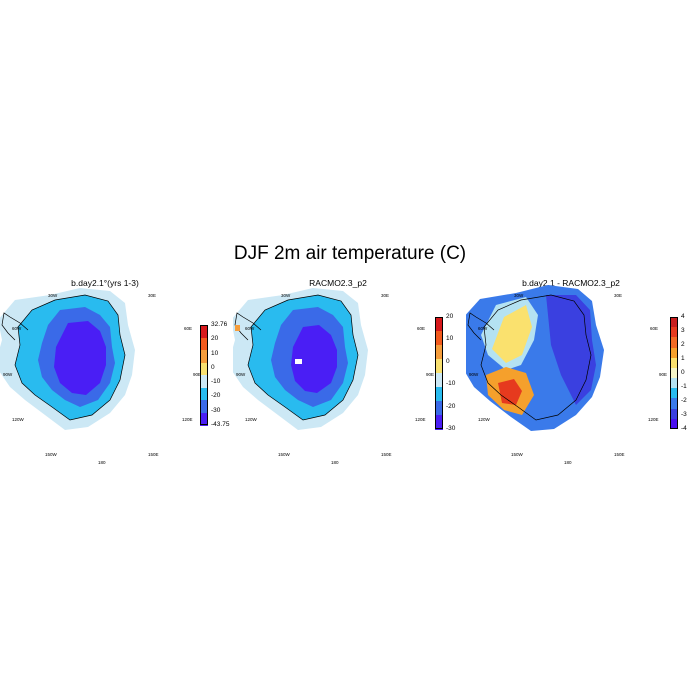 The width and height of the screenshot is (700, 700). I want to click on diff-pos-wedge, so click(512, 334).